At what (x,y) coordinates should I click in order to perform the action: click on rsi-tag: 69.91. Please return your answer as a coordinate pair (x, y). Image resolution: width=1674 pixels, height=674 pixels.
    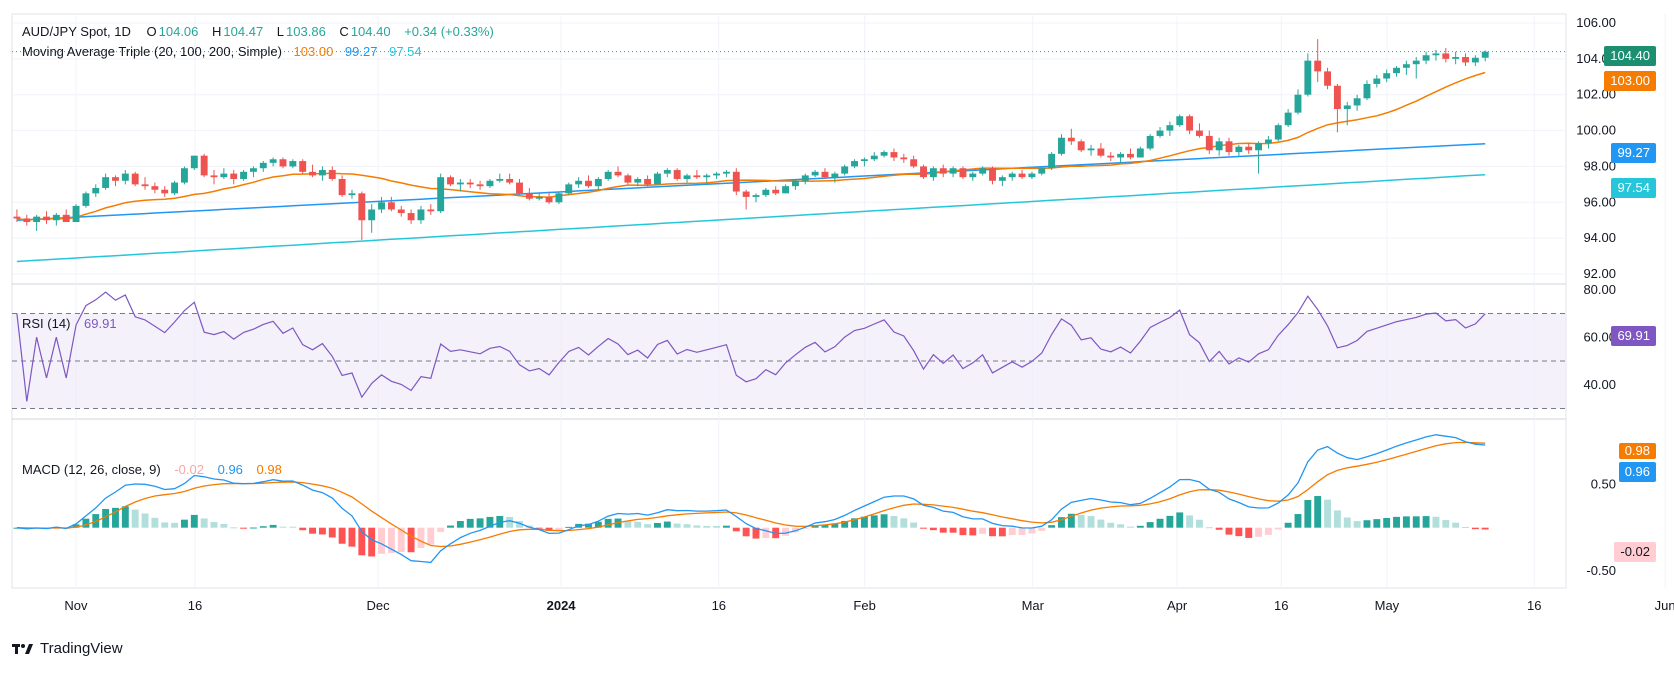
    Looking at the image, I should click on (1633, 336).